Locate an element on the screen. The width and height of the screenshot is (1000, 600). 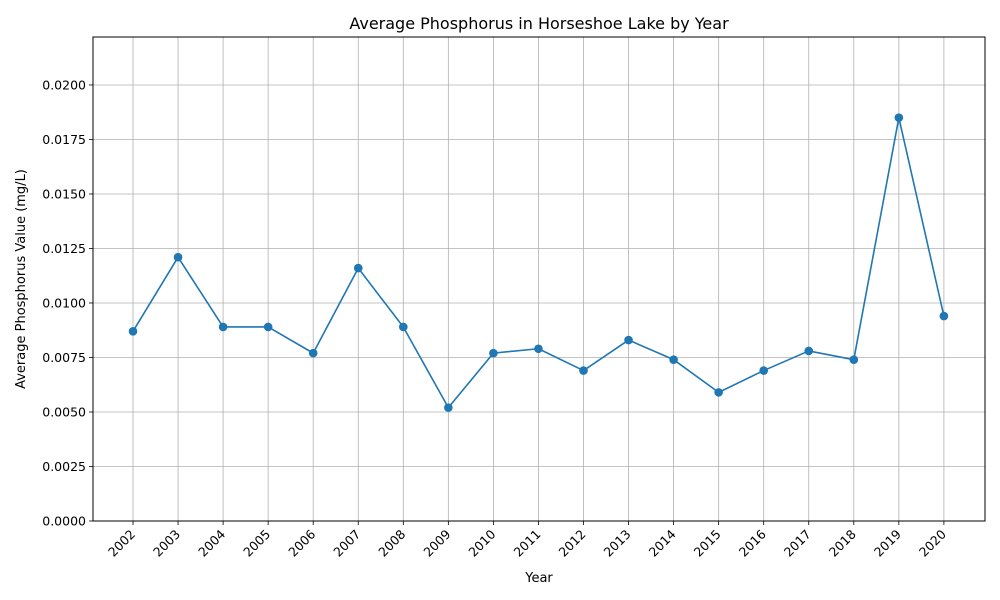
data-point-2017 is located at coordinates (809, 351).